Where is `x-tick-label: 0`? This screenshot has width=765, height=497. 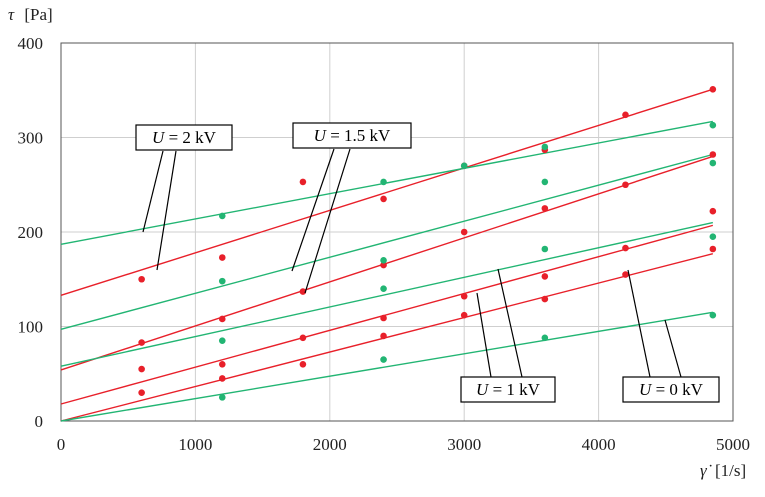 x-tick-label: 0 is located at coordinates (61, 444).